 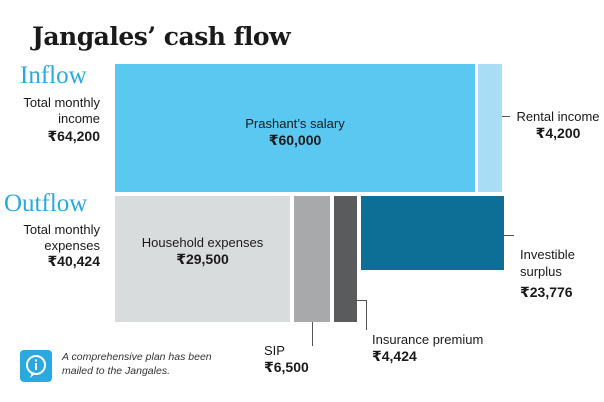 I want to click on block-insurance-premium, so click(x=345, y=259).